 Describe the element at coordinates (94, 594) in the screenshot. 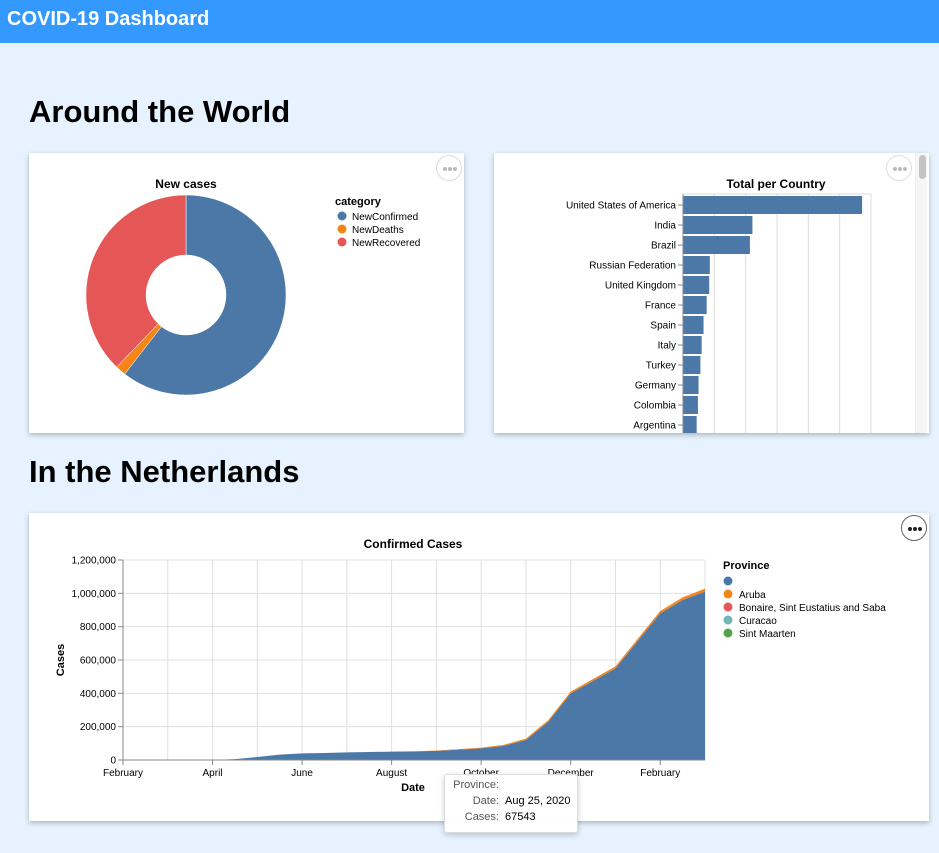

I see `y-tick-label: 1,000,000` at that location.